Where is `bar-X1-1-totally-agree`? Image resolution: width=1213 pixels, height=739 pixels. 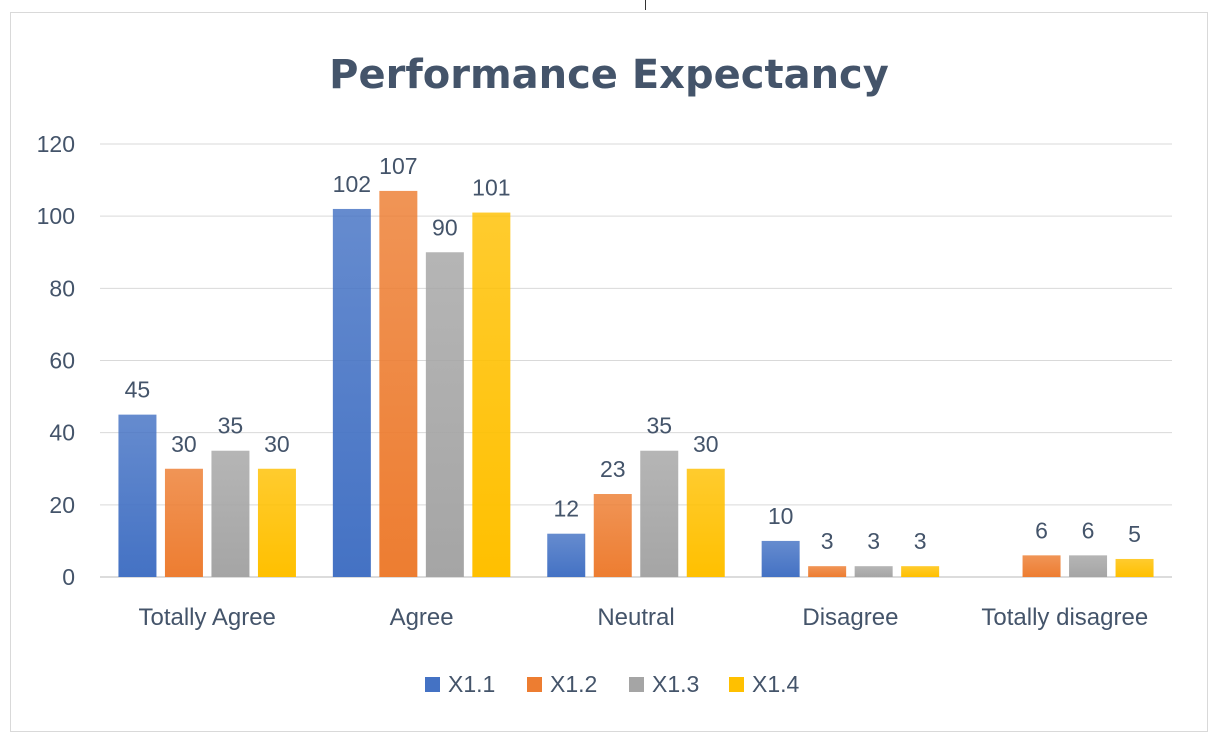 bar-X1-1-totally-agree is located at coordinates (137, 495).